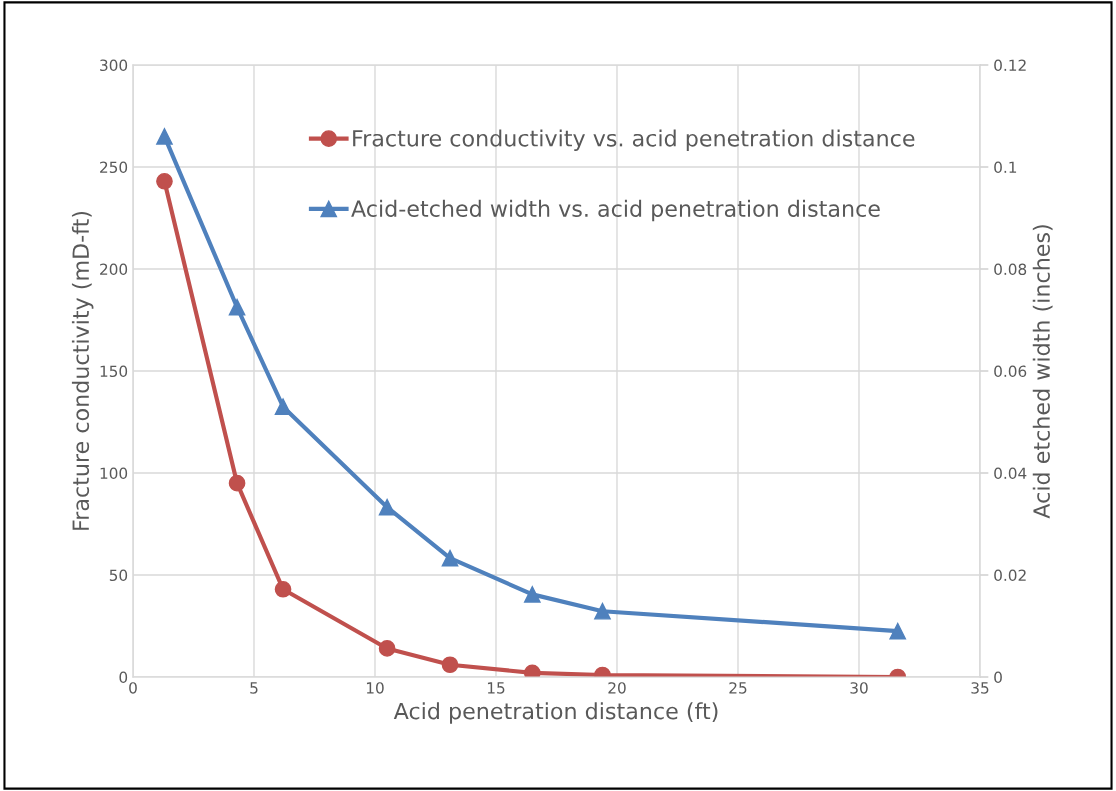  Describe the element at coordinates (634, 140) in the screenshot. I see `legend-label: Fracture conductivity vs. acid penetration distance` at that location.